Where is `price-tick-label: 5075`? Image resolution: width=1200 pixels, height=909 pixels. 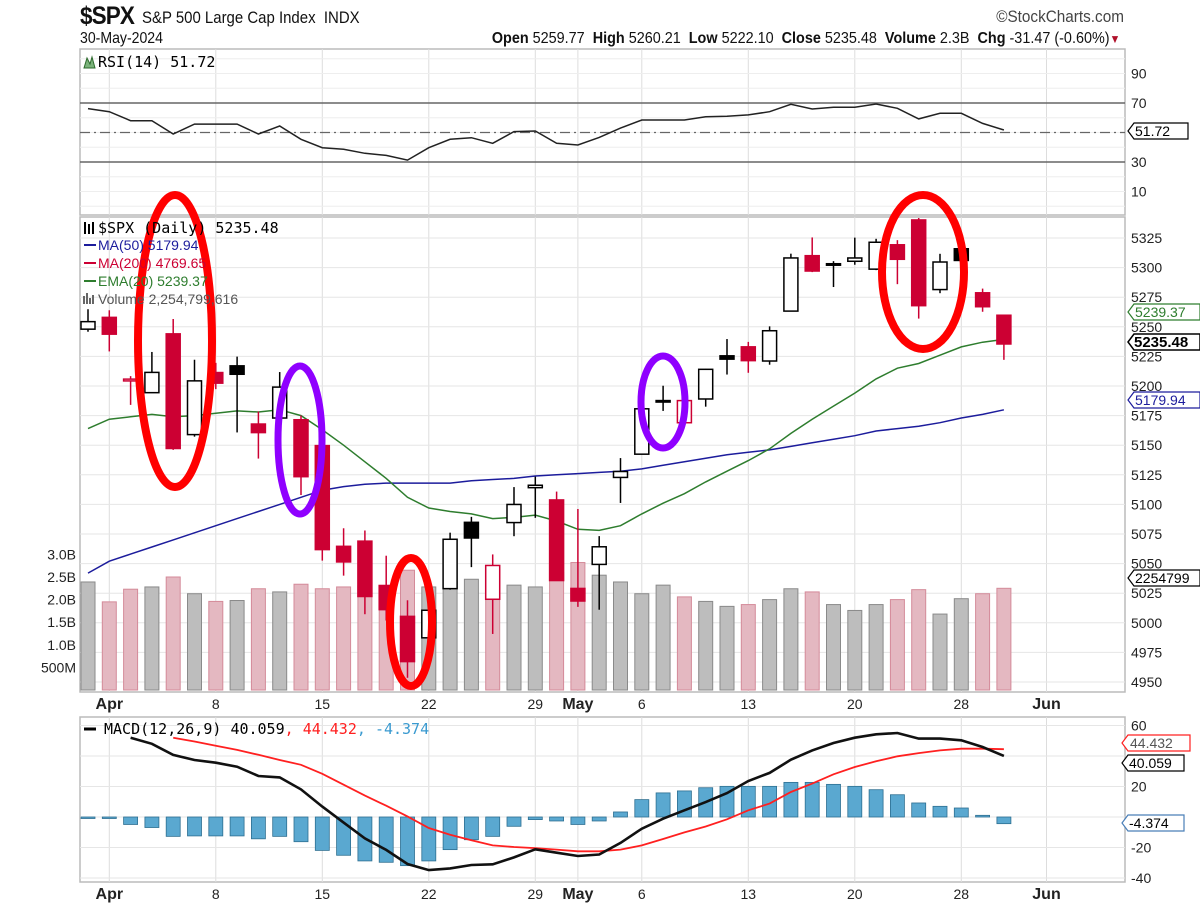 price-tick-label: 5075 is located at coordinates (1146, 534).